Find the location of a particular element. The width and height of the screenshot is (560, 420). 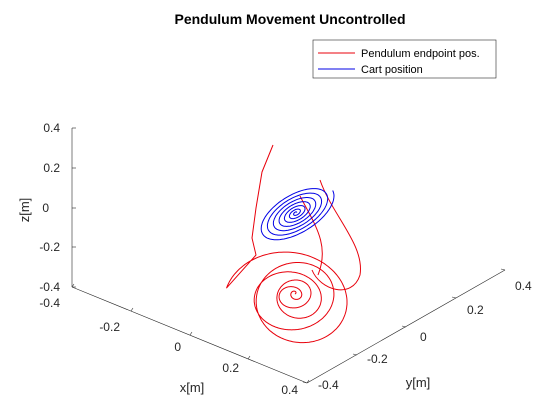

x-tick-labels: -0.4 -0.2 0 0.2 0.4 is located at coordinates (168, 346).